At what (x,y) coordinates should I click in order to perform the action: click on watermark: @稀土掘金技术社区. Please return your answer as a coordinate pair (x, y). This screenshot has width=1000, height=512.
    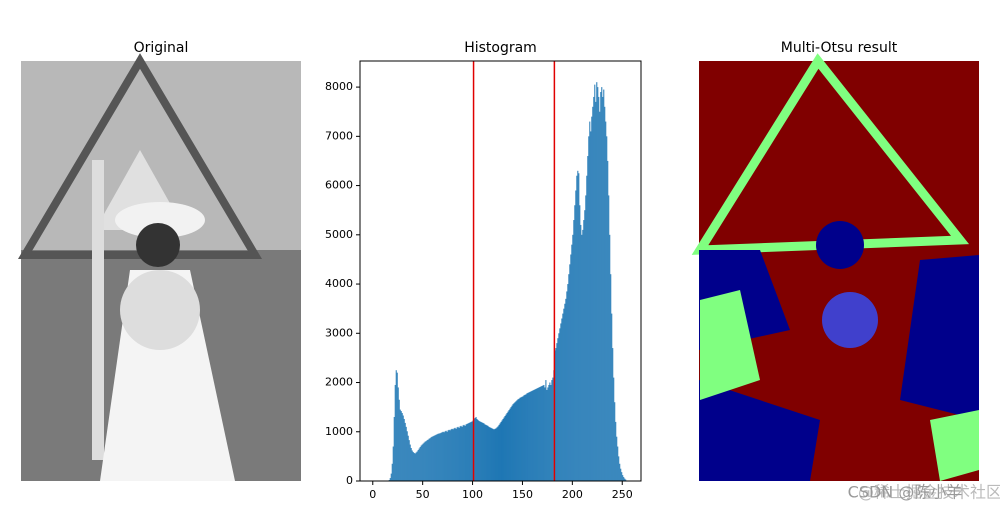
    Looking at the image, I should click on (929, 492).